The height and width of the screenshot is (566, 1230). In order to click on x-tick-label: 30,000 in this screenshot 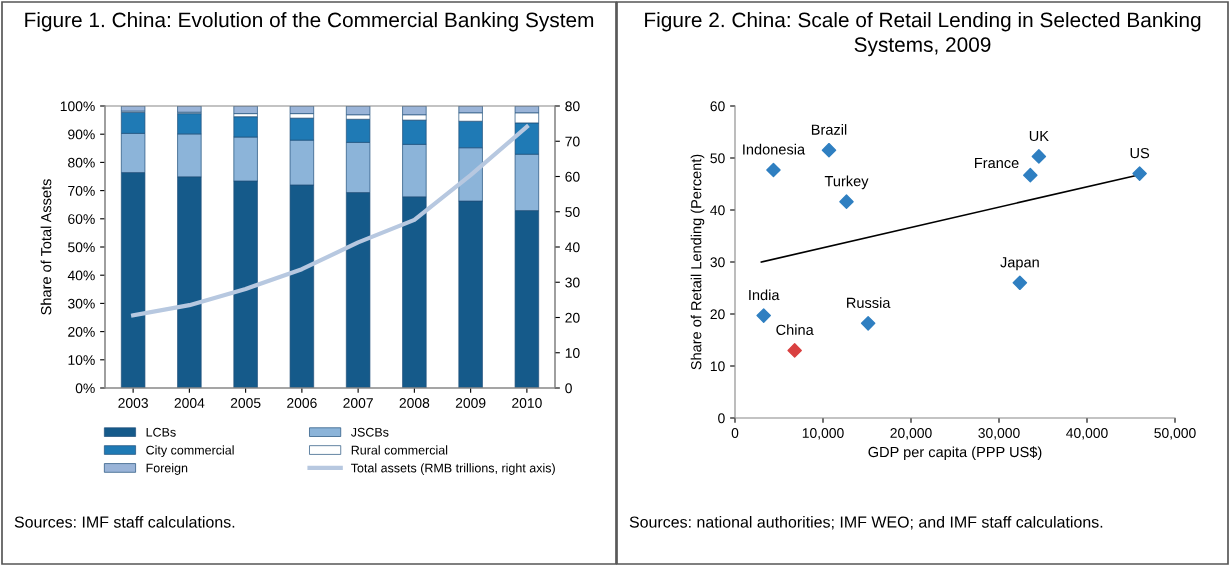, I will do `click(999, 434)`.